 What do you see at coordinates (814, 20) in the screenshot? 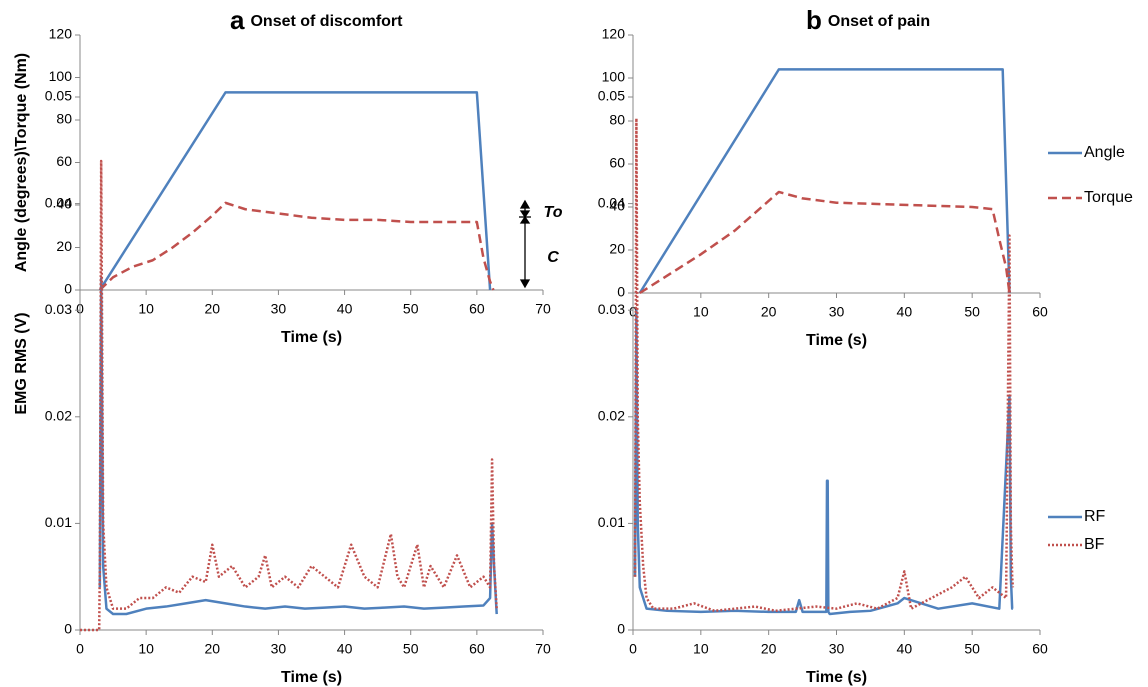
I see `panel-label: b` at bounding box center [814, 20].